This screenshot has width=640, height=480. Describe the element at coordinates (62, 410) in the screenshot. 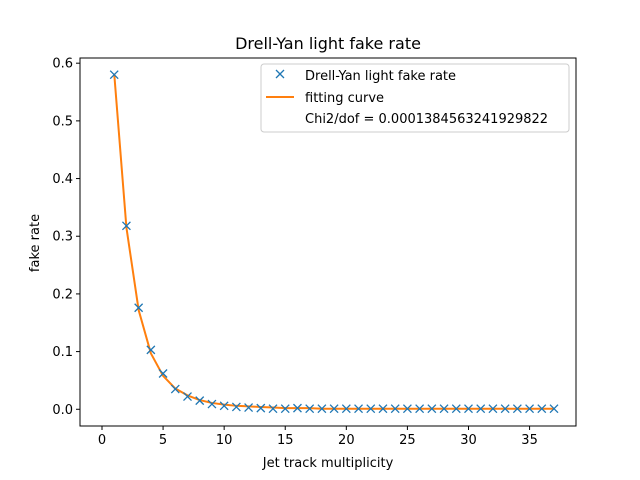

I see `y-tick-label: 0.0` at that location.